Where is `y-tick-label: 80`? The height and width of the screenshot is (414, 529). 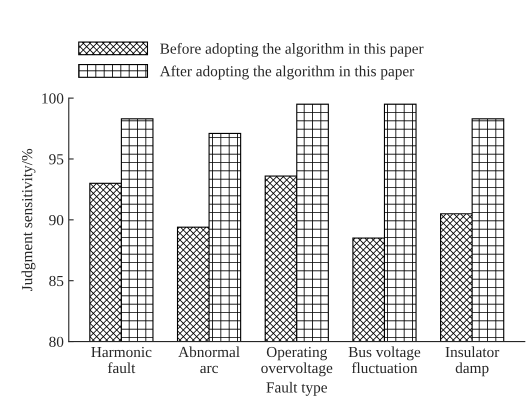
y-tick-label: 80 is located at coordinates (56, 341).